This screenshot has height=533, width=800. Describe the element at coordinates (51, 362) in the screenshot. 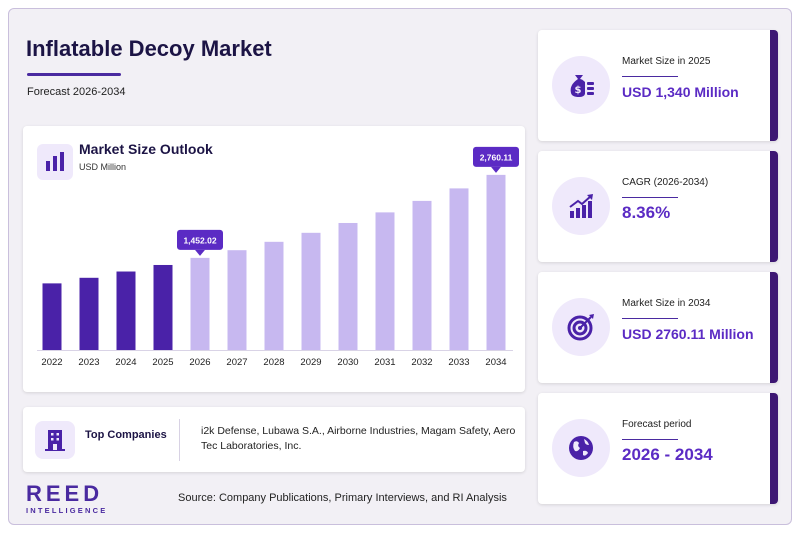

I see `x-tick-label-2022: 2022` at that location.